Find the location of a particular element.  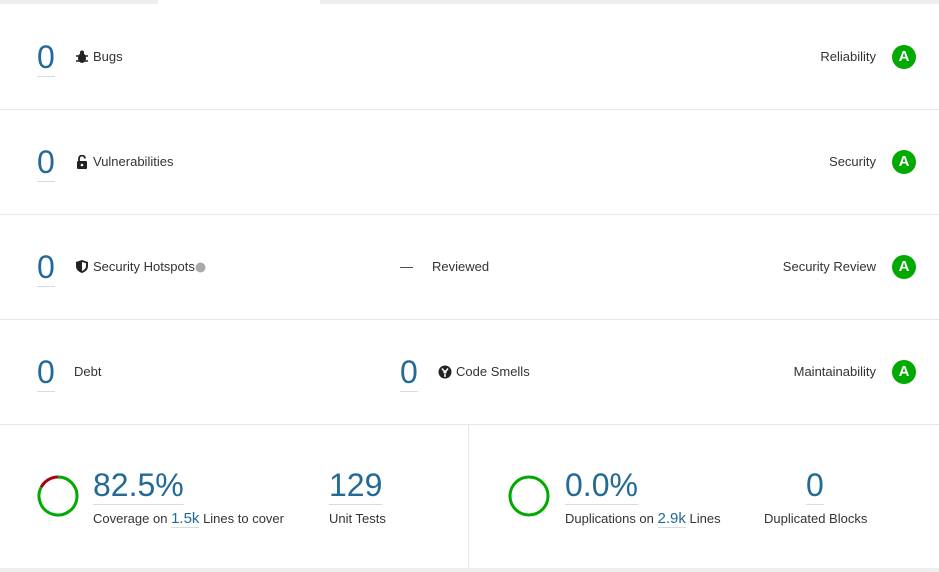

debt-count: 0 is located at coordinates (46, 373).